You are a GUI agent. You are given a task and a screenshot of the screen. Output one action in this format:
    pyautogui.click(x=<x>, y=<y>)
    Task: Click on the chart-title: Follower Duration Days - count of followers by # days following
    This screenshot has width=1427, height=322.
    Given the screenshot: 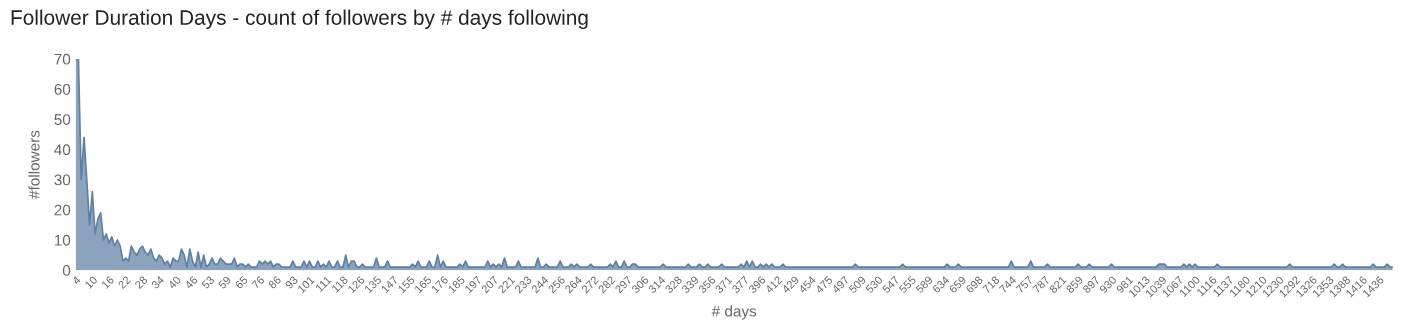 What is the action you would take?
    pyautogui.click(x=299, y=19)
    